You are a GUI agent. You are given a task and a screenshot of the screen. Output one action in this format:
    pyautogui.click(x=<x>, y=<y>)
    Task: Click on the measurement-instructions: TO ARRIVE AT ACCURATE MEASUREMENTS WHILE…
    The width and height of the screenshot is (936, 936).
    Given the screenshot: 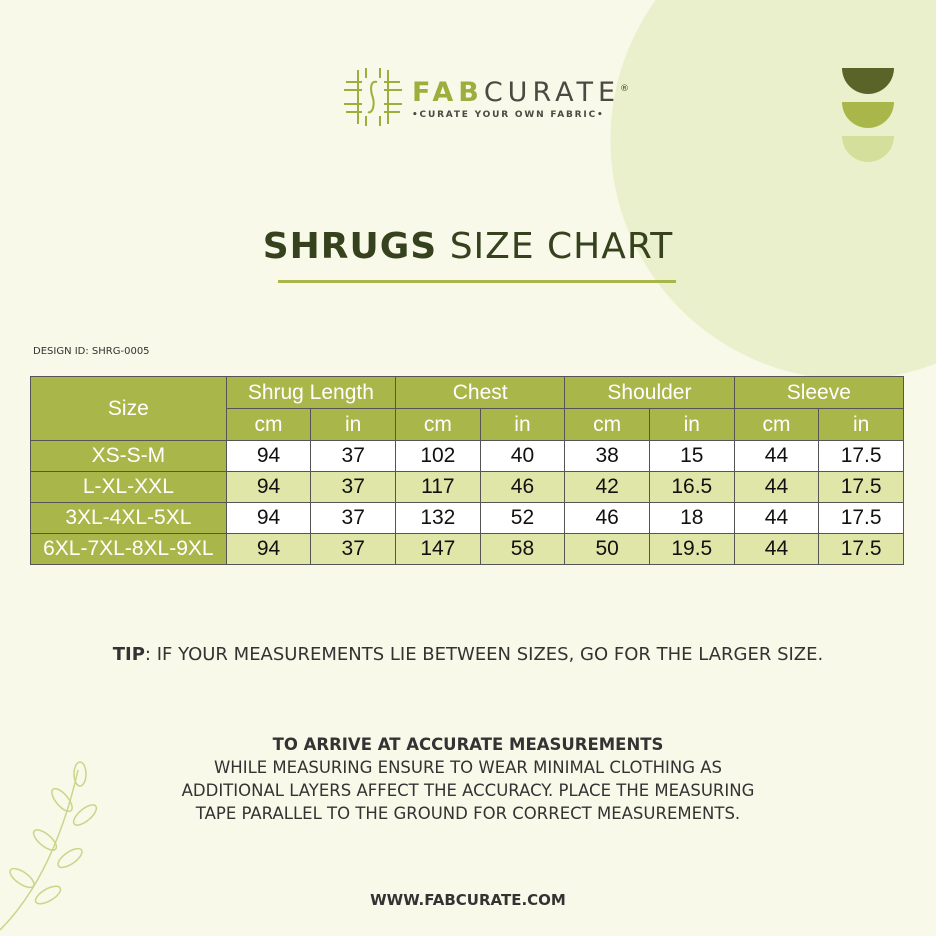 What is the action you would take?
    pyautogui.click(x=468, y=779)
    